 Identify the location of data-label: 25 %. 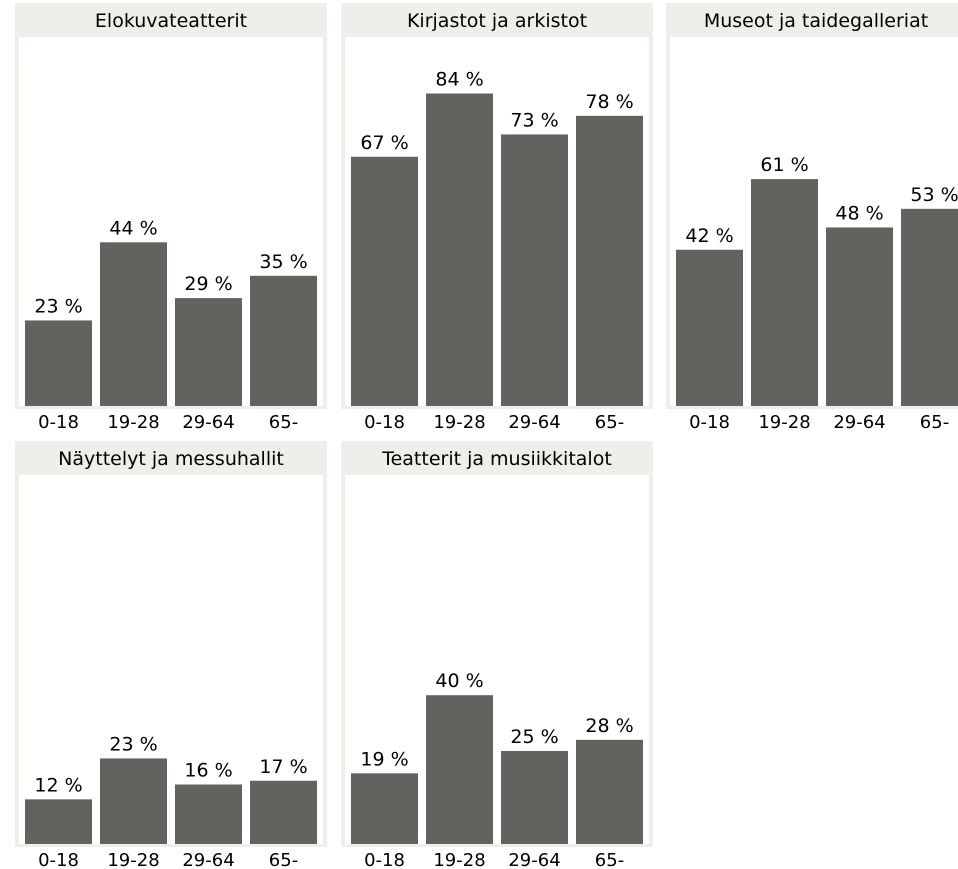
(534, 737).